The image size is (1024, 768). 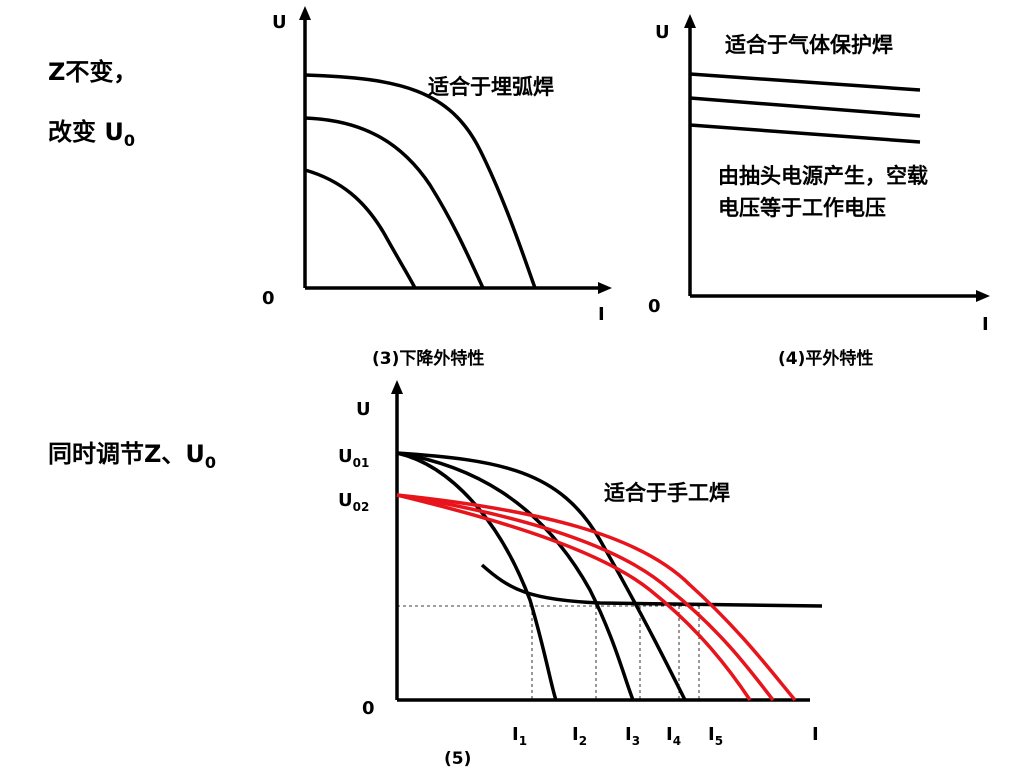 What do you see at coordinates (823, 176) in the screenshot?
I see `note-line: 由抽头电源产生，空载` at bounding box center [823, 176].